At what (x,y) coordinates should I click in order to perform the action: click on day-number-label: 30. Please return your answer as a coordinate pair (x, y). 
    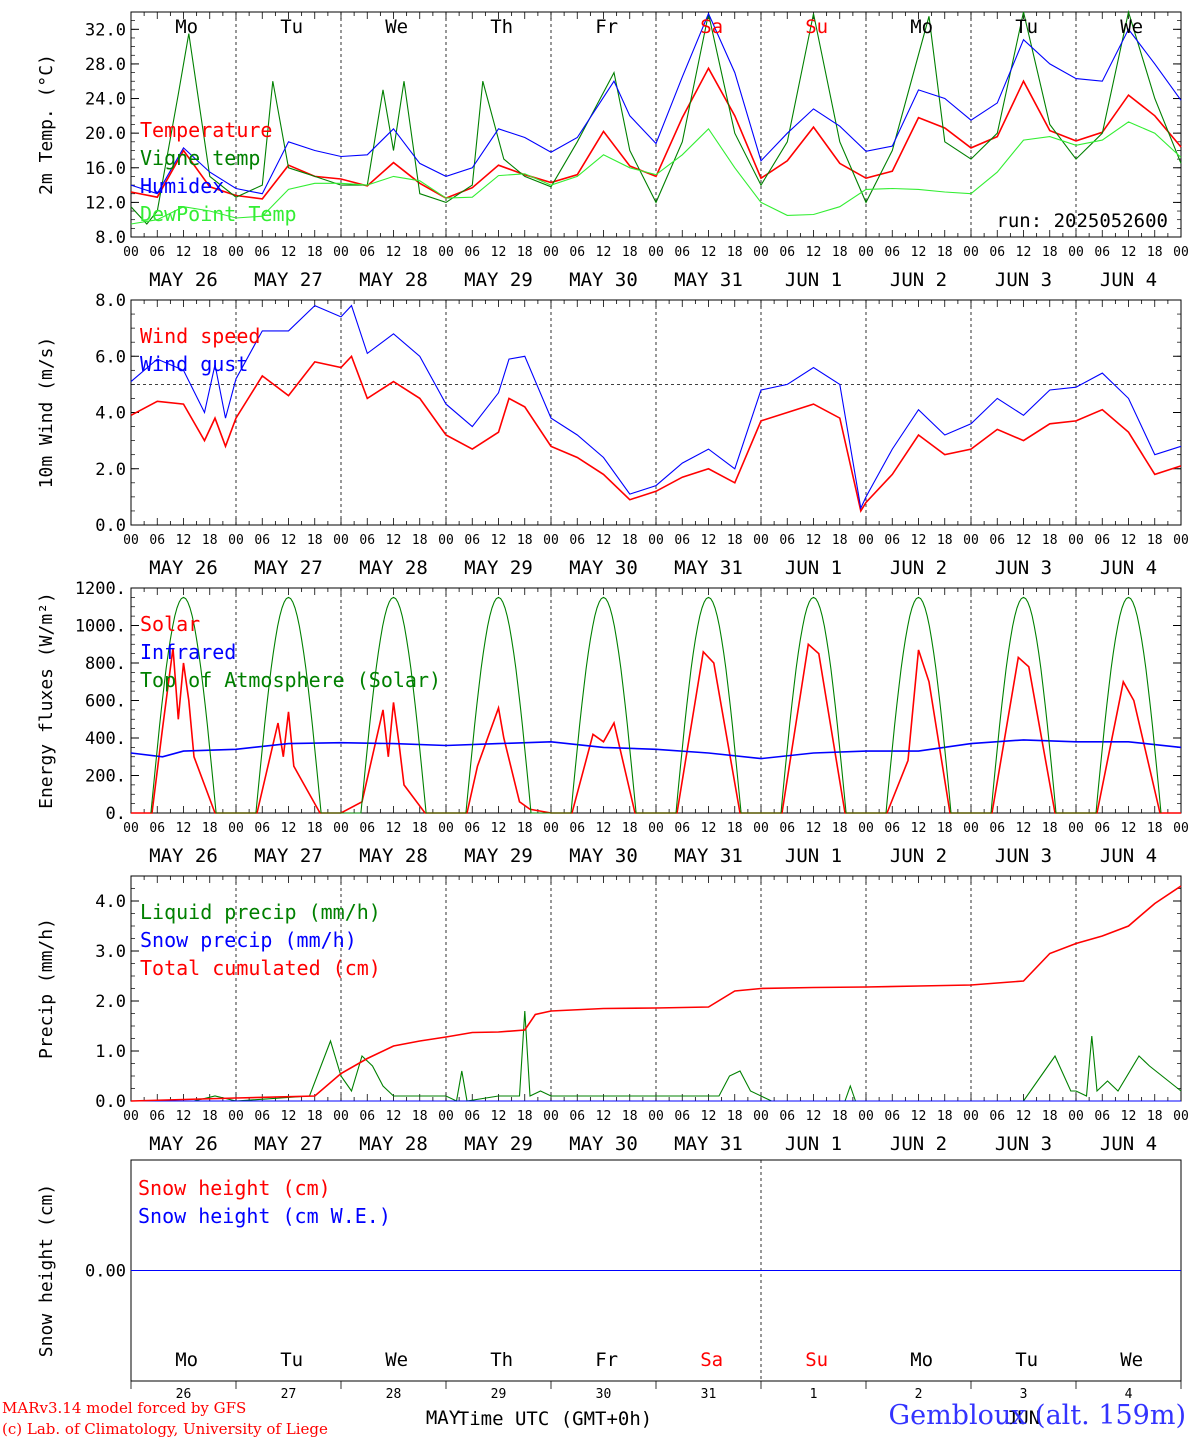
    Looking at the image, I should click on (604, 1394).